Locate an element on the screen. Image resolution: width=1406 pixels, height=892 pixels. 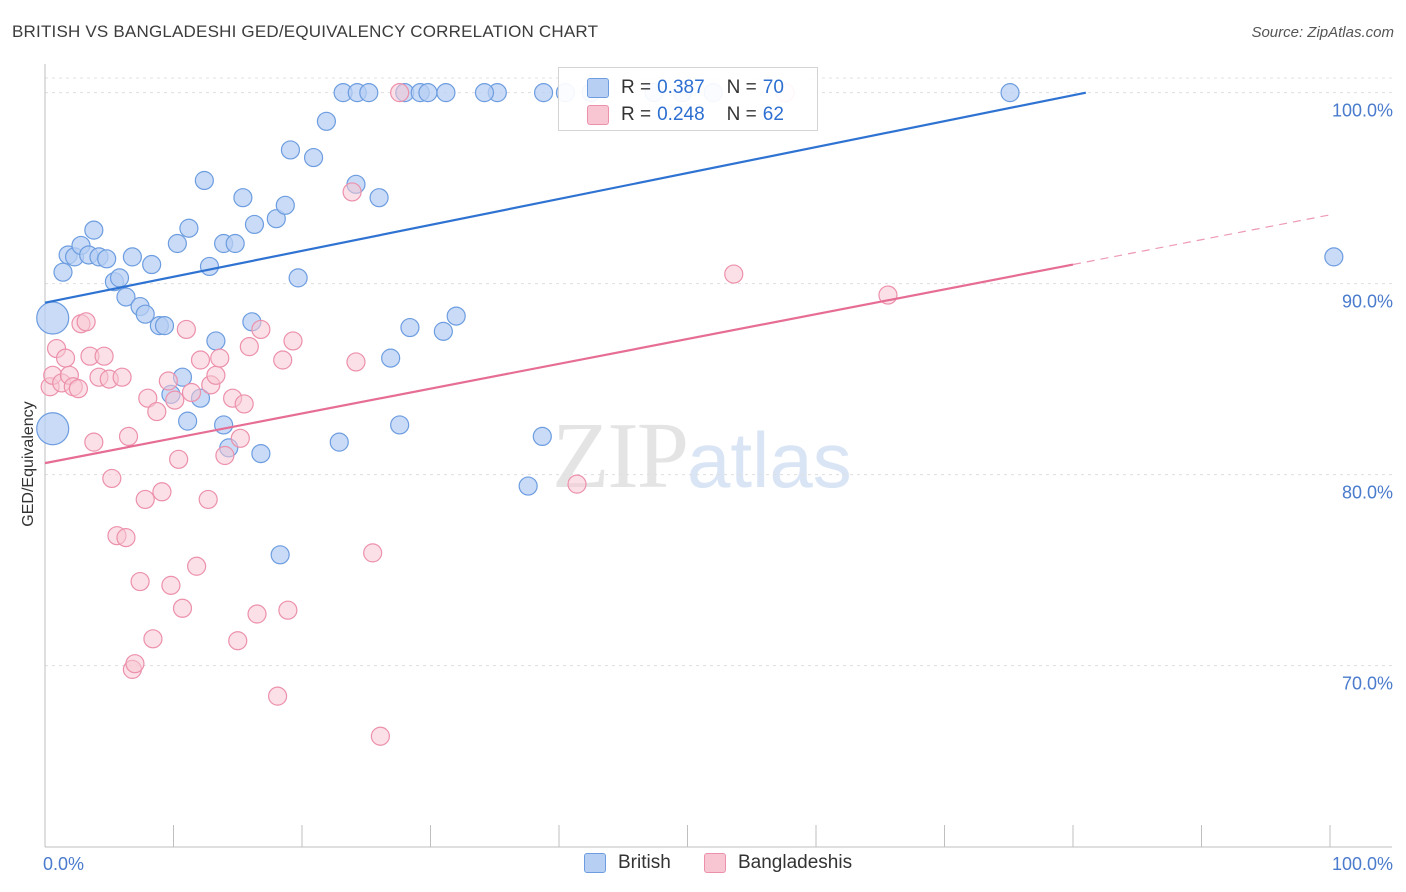
legend-row-bangladeshis: R = 0.248 N = 62 is located at coordinates (685, 115).